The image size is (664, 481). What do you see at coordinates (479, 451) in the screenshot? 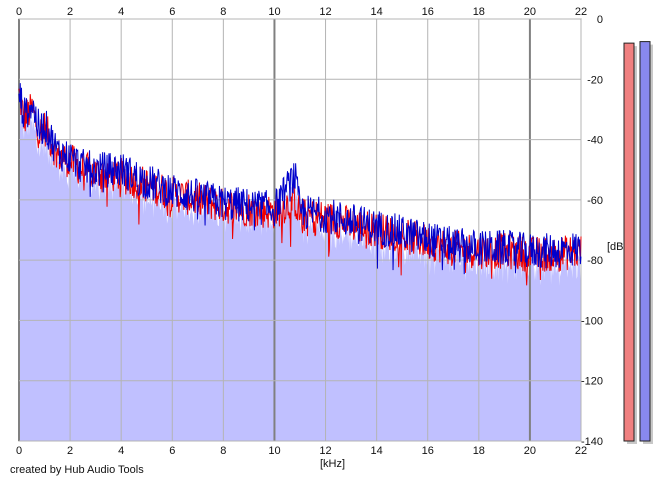
I see `x-tick-label-bottom: 18` at bounding box center [479, 451].